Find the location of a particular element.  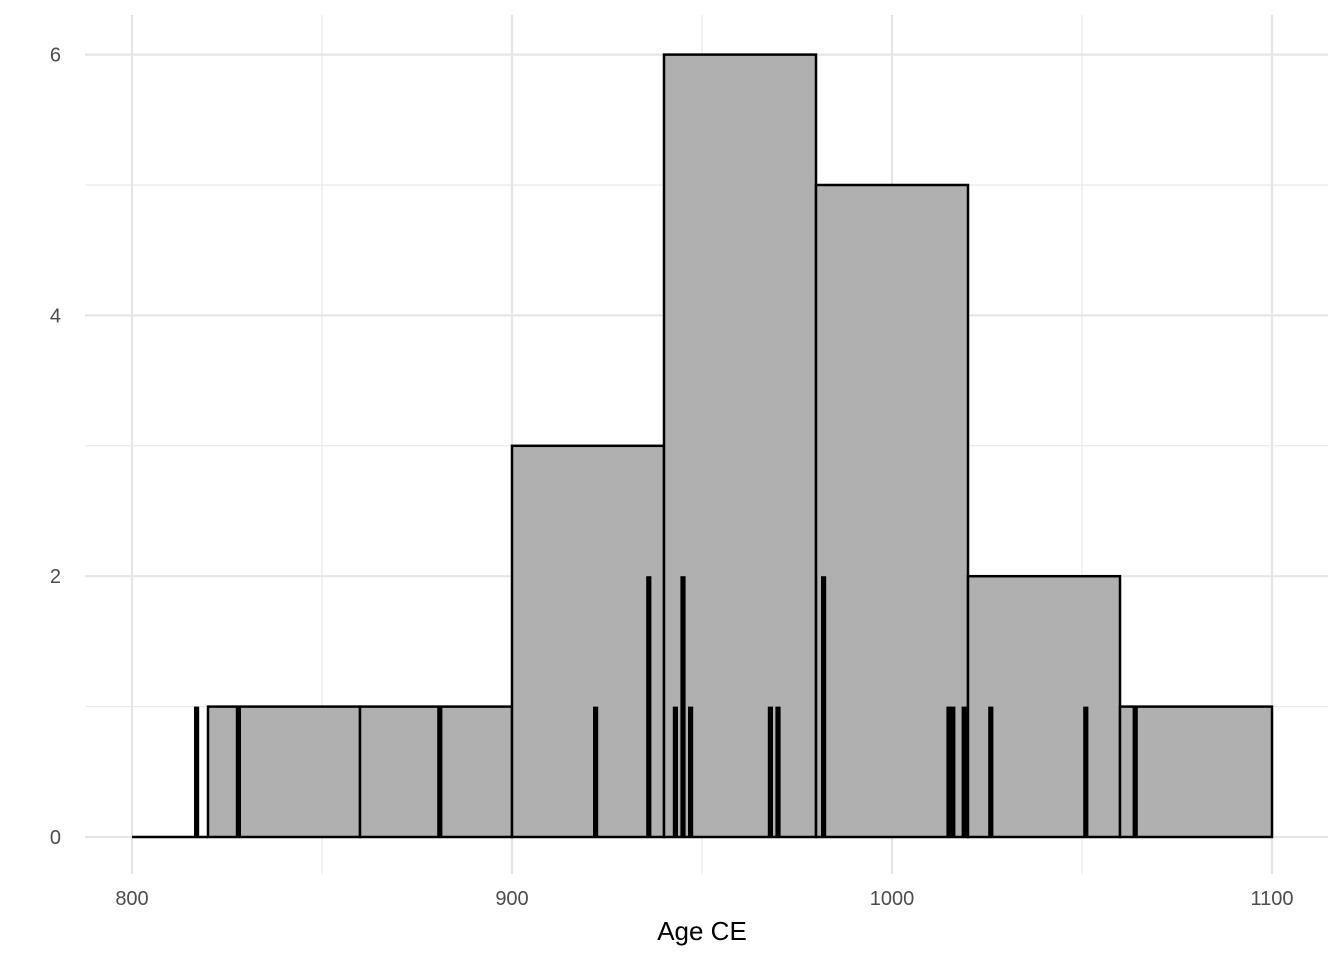

x-tick-label: 800 is located at coordinates (131, 899).